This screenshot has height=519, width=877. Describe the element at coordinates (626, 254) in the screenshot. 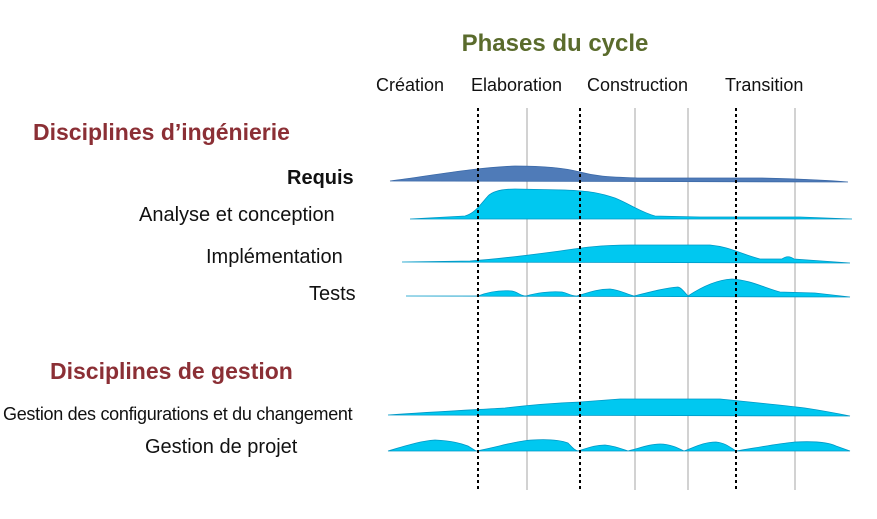

I see `implementation-workflow` at that location.